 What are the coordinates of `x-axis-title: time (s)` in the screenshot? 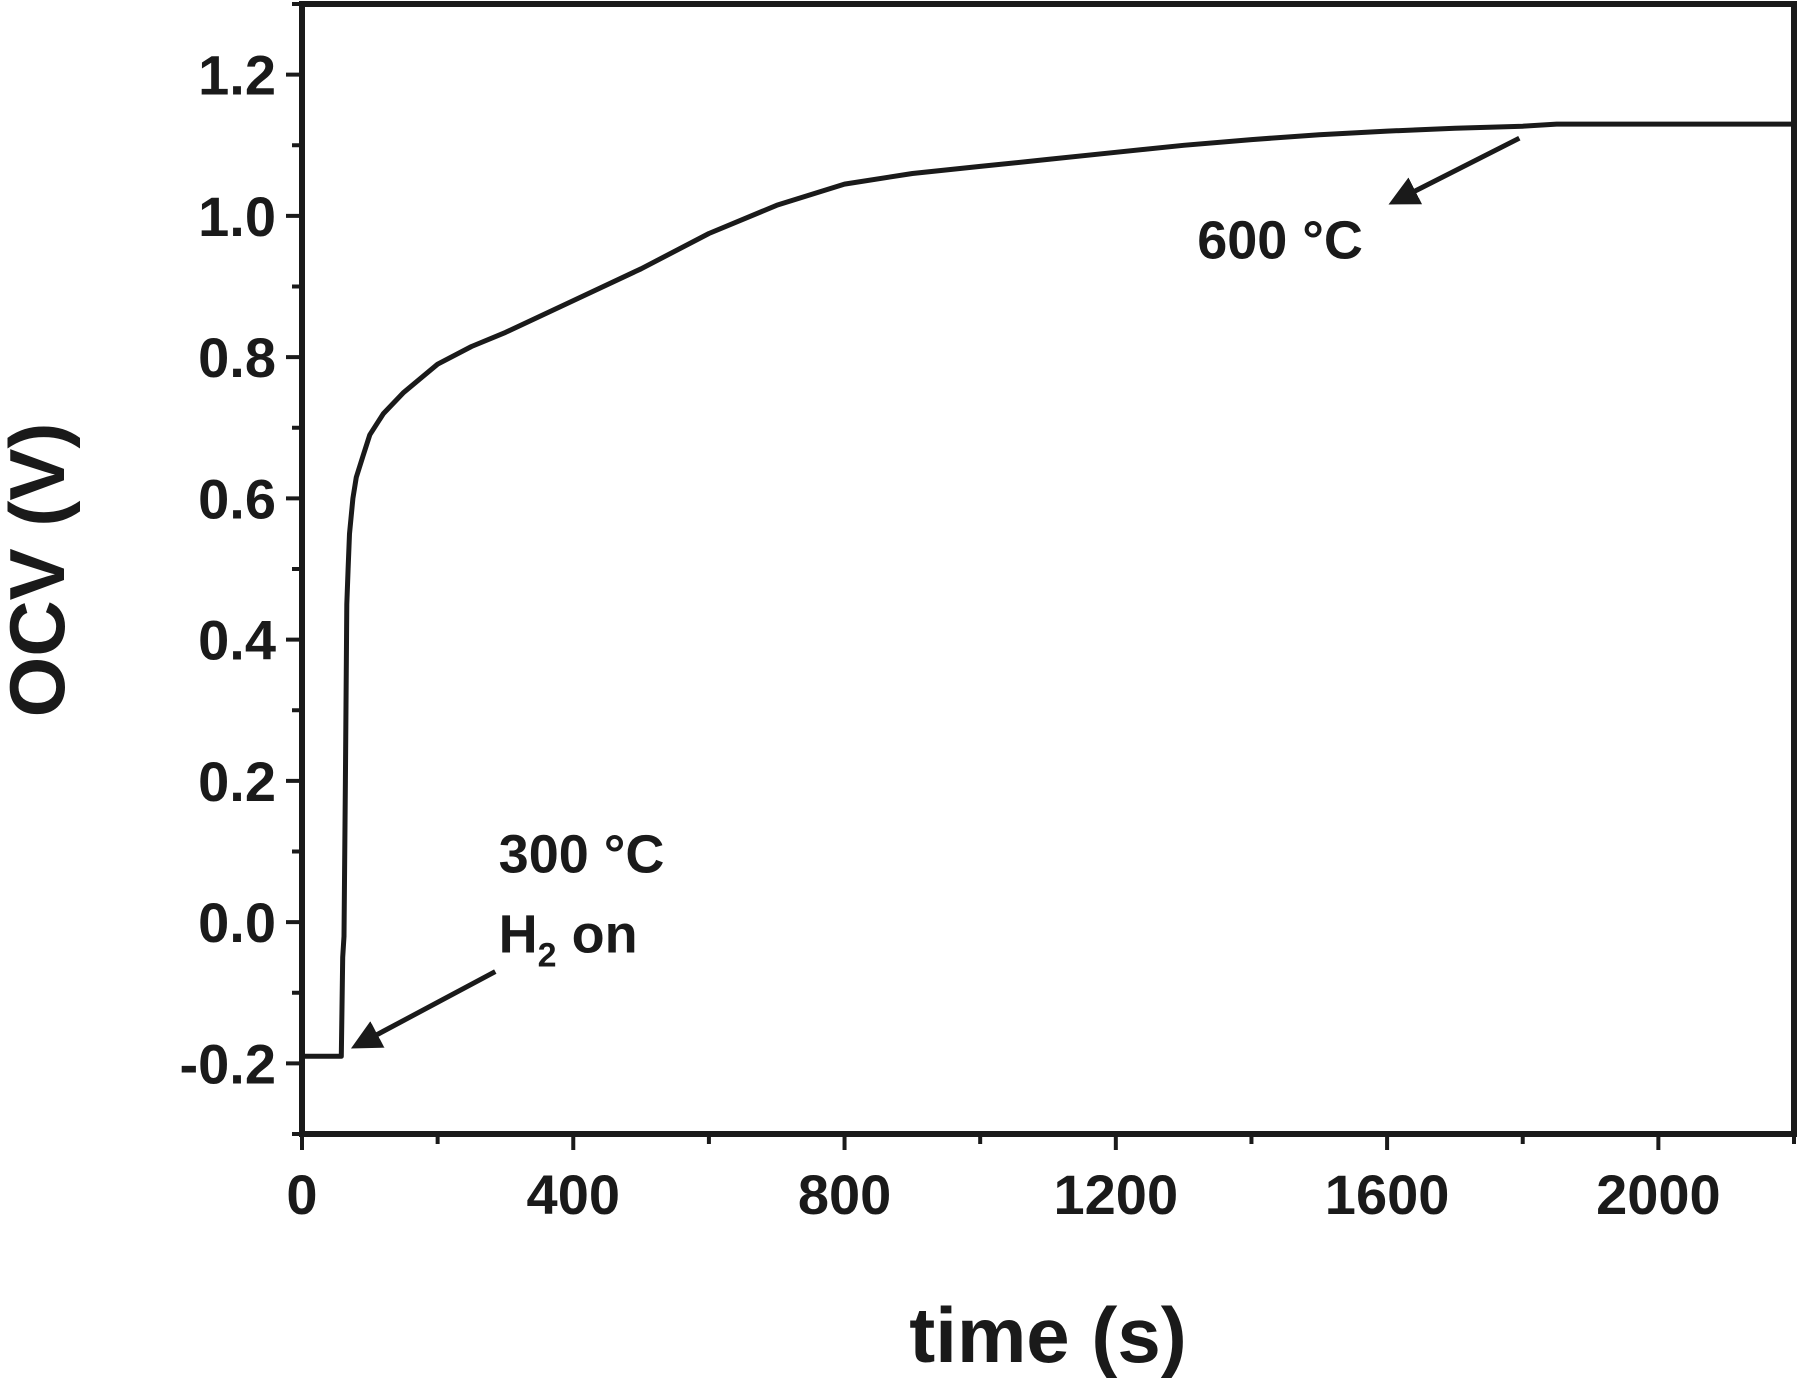 It's located at (1047, 1335).